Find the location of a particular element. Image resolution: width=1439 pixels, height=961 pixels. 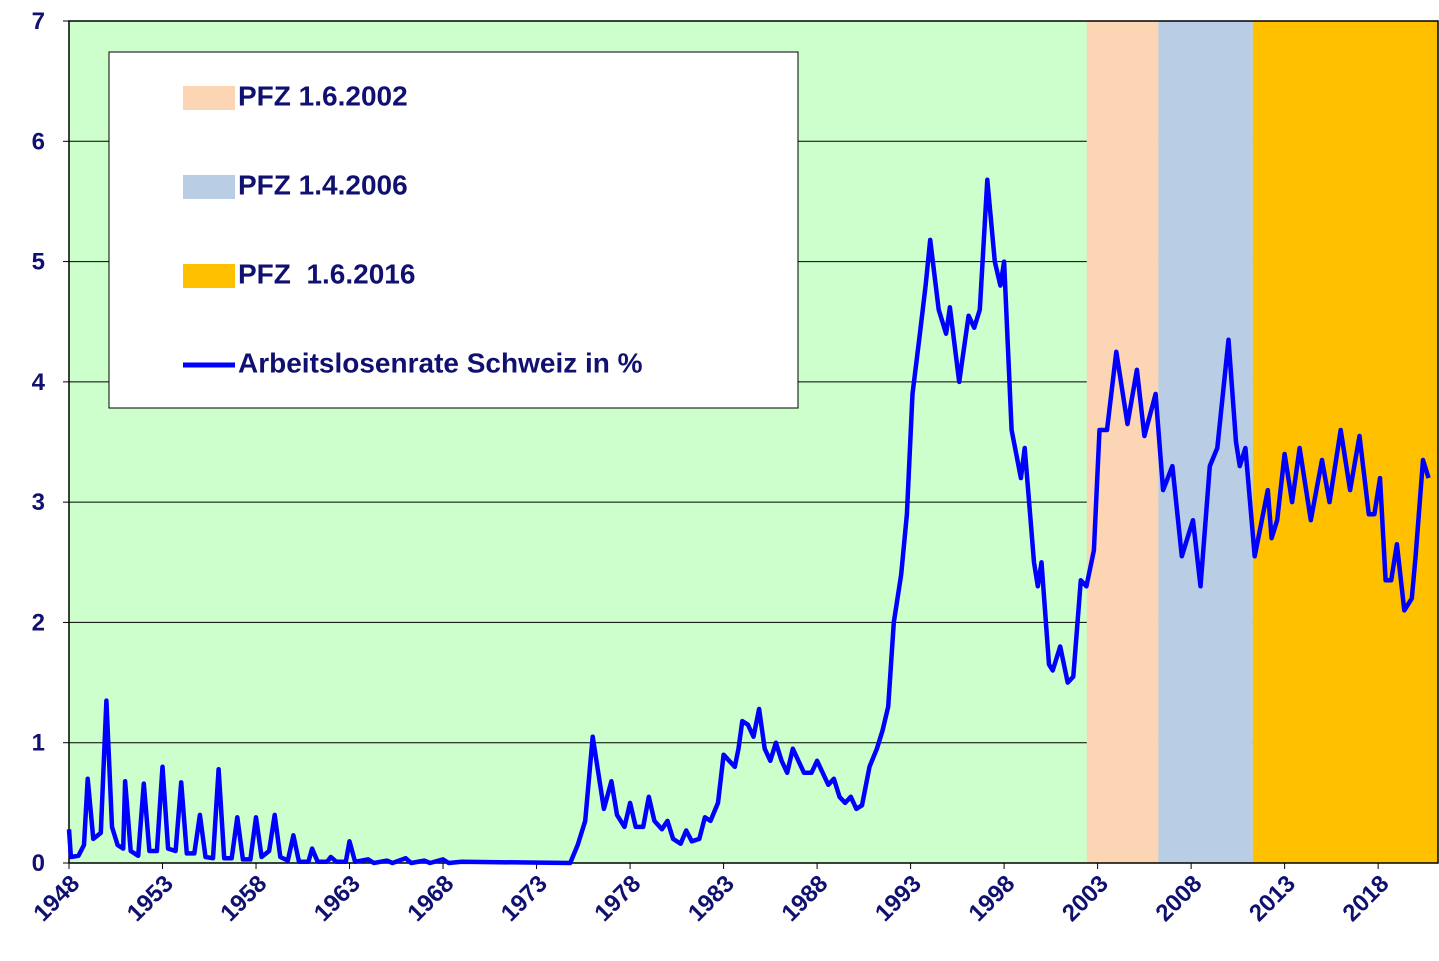

x-tick-label: 1993 is located at coordinates (898, 898).